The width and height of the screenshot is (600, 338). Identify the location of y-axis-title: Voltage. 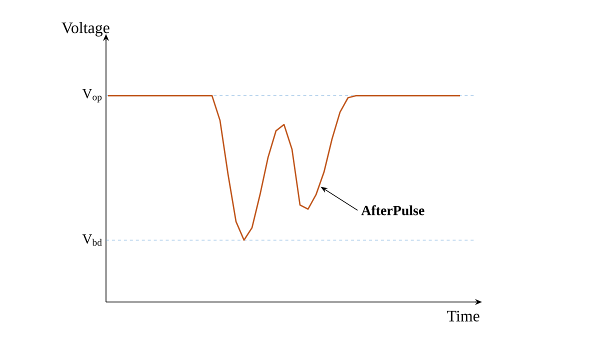
(86, 29).